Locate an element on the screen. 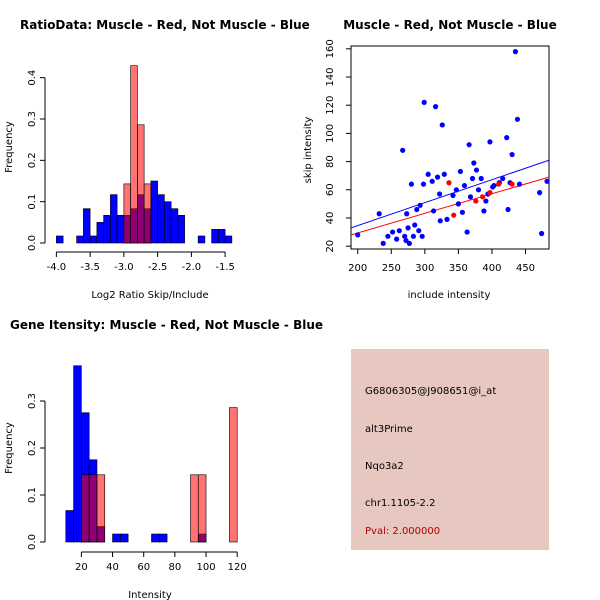  y-tick-label: 120 is located at coordinates (330, 105).